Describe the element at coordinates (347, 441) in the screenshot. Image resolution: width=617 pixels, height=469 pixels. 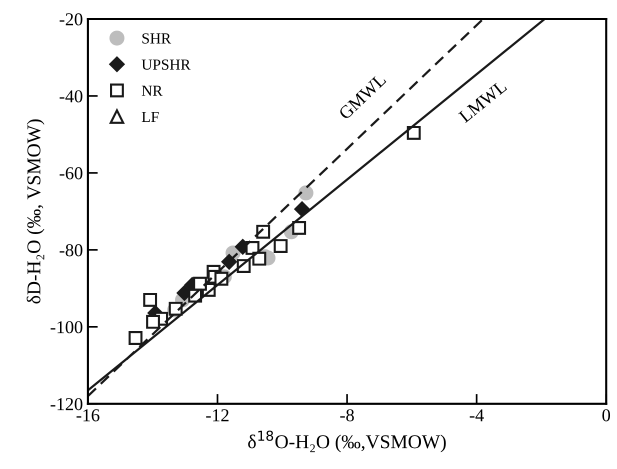
I see `x-axis-title: δ$^{18}$O-H₂O (‰,VSMOW)` at that location.